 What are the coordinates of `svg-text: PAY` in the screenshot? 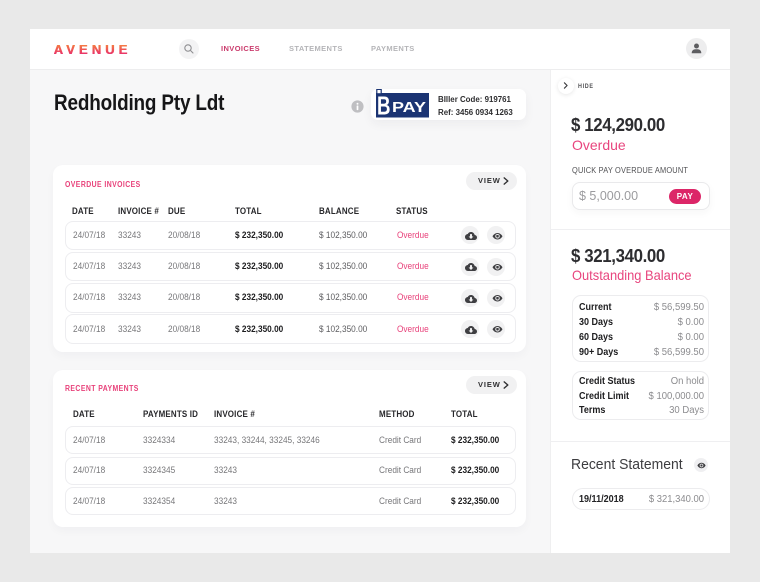 It's located at (409, 107).